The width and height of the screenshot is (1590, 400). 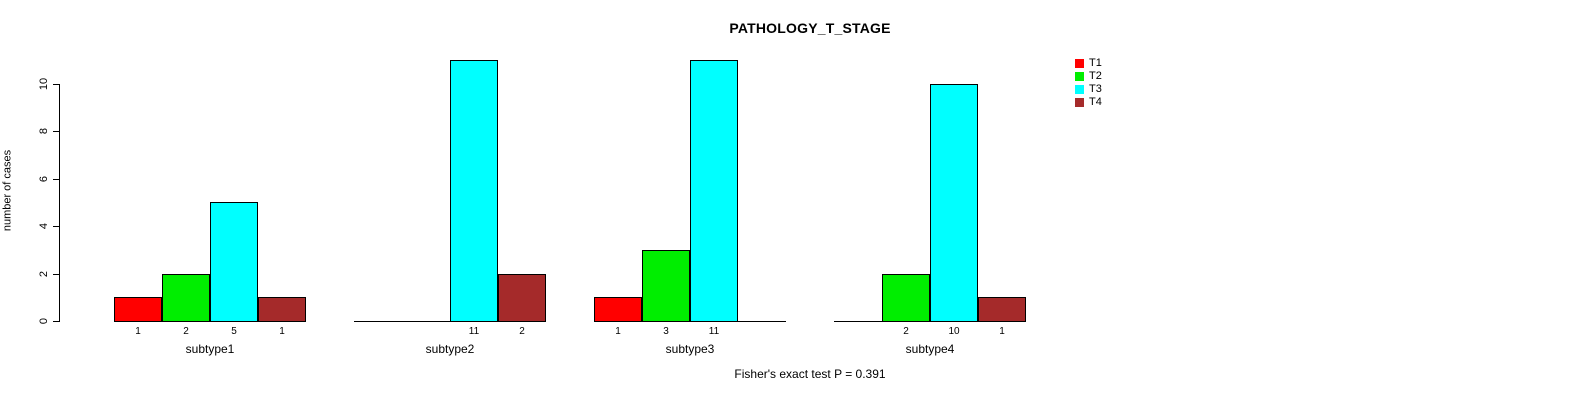 What do you see at coordinates (44, 179) in the screenshot?
I see `y-tick-label: 6` at bounding box center [44, 179].